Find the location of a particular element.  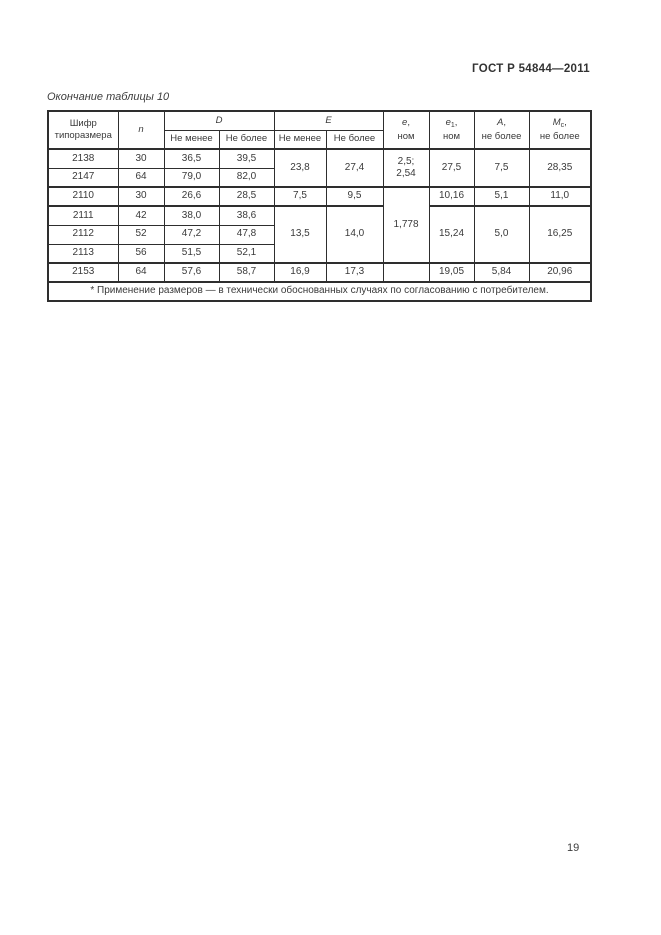

cell-d-max: 39,5 is located at coordinates (246, 158).